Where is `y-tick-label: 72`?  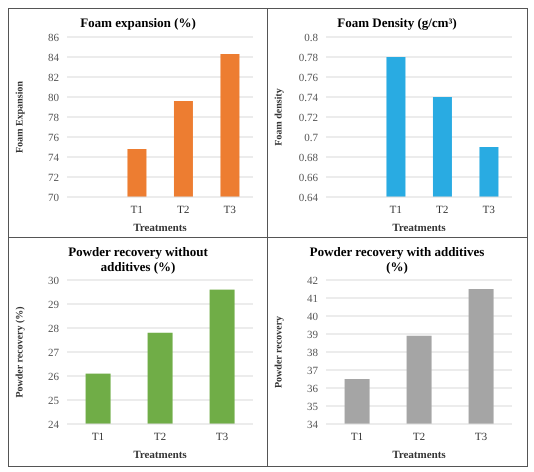 y-tick-label: 72 is located at coordinates (53, 178).